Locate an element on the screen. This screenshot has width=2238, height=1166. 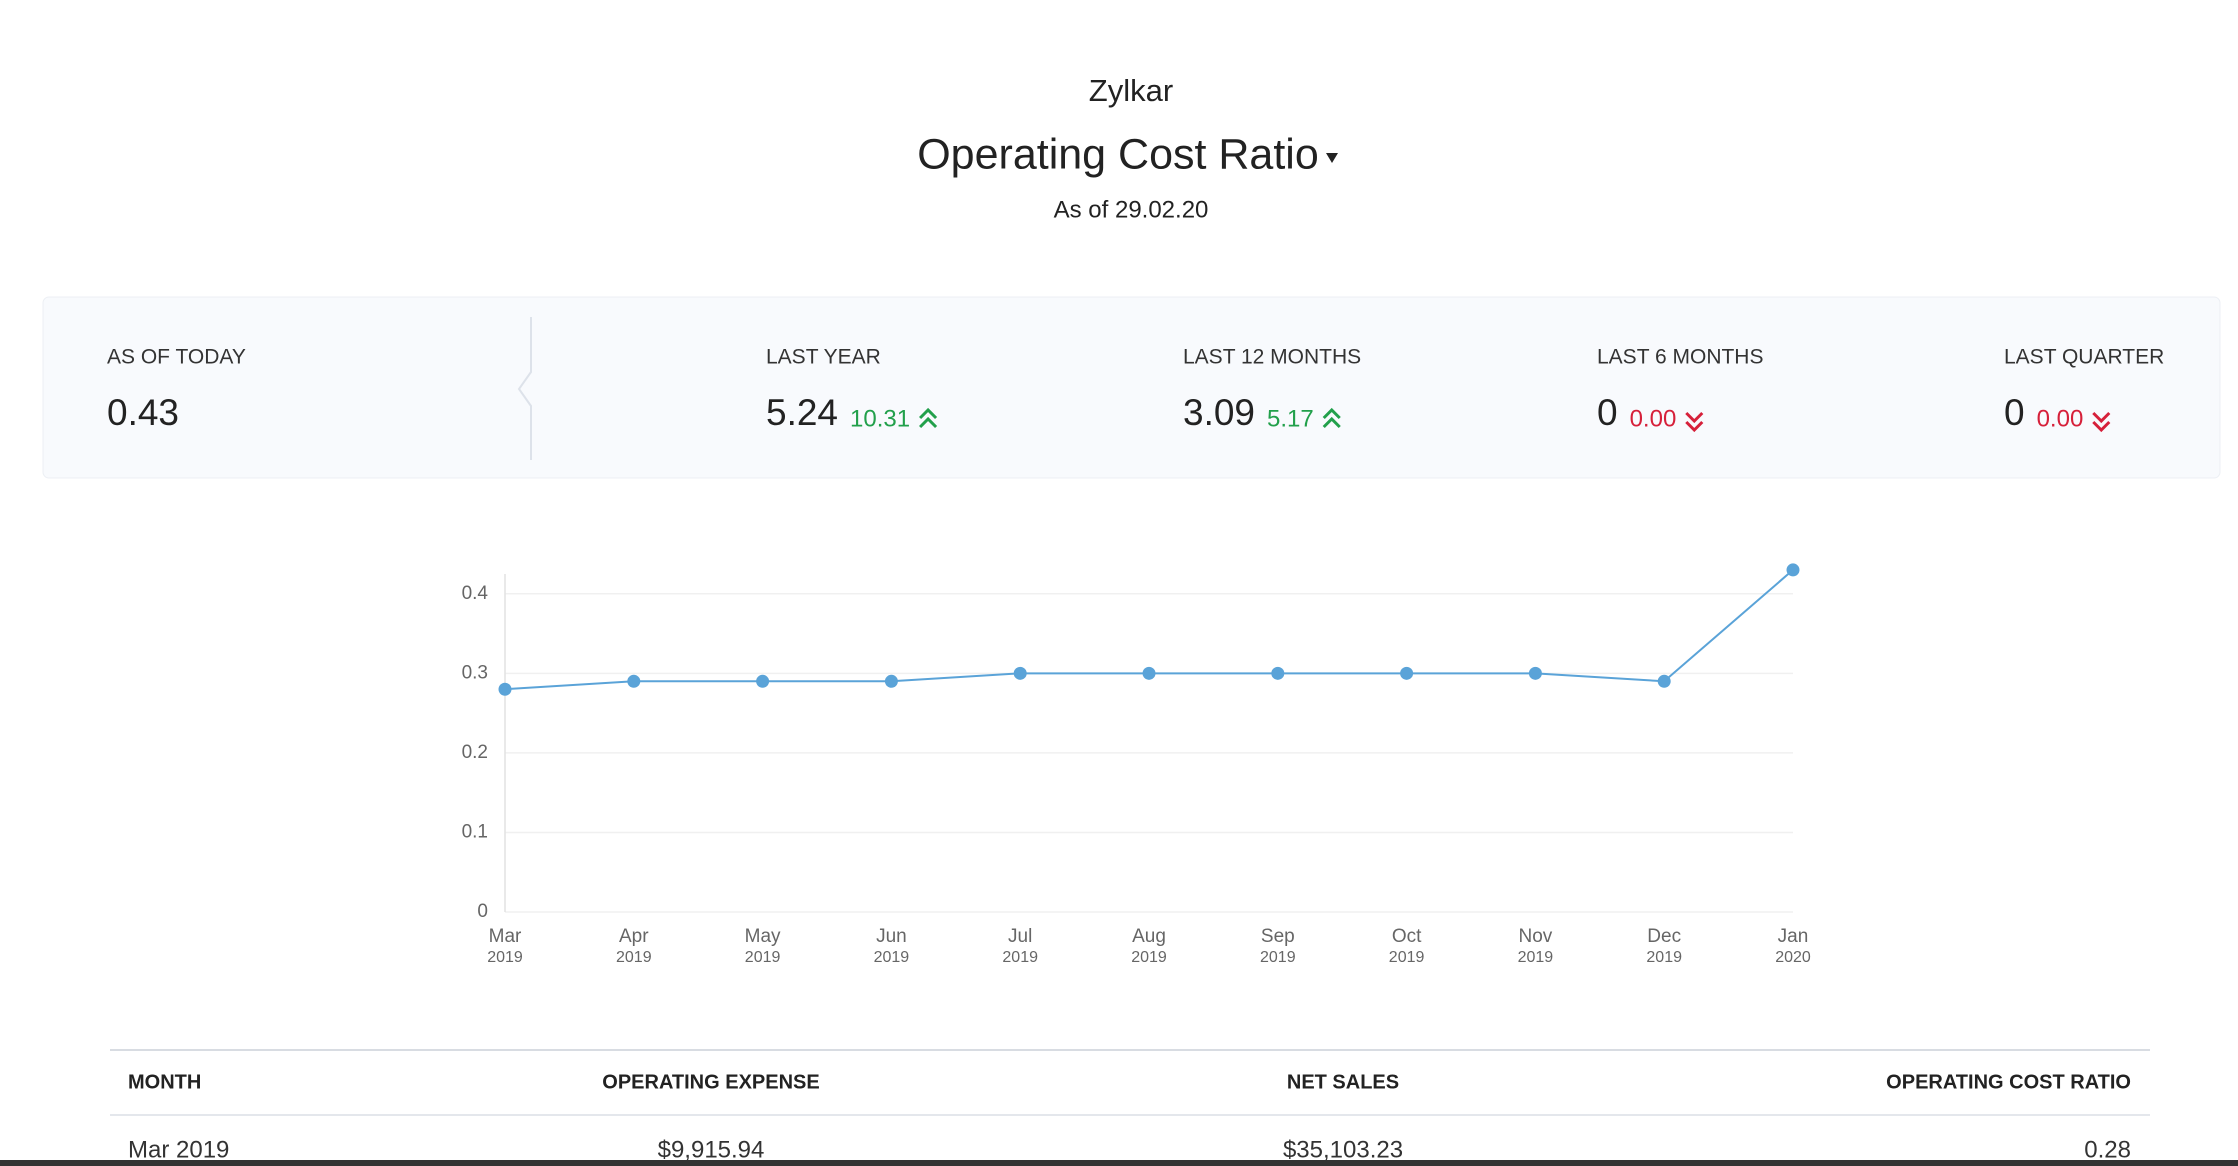
column-header: OPERATING COST RATIO is located at coordinates (2008, 1082).